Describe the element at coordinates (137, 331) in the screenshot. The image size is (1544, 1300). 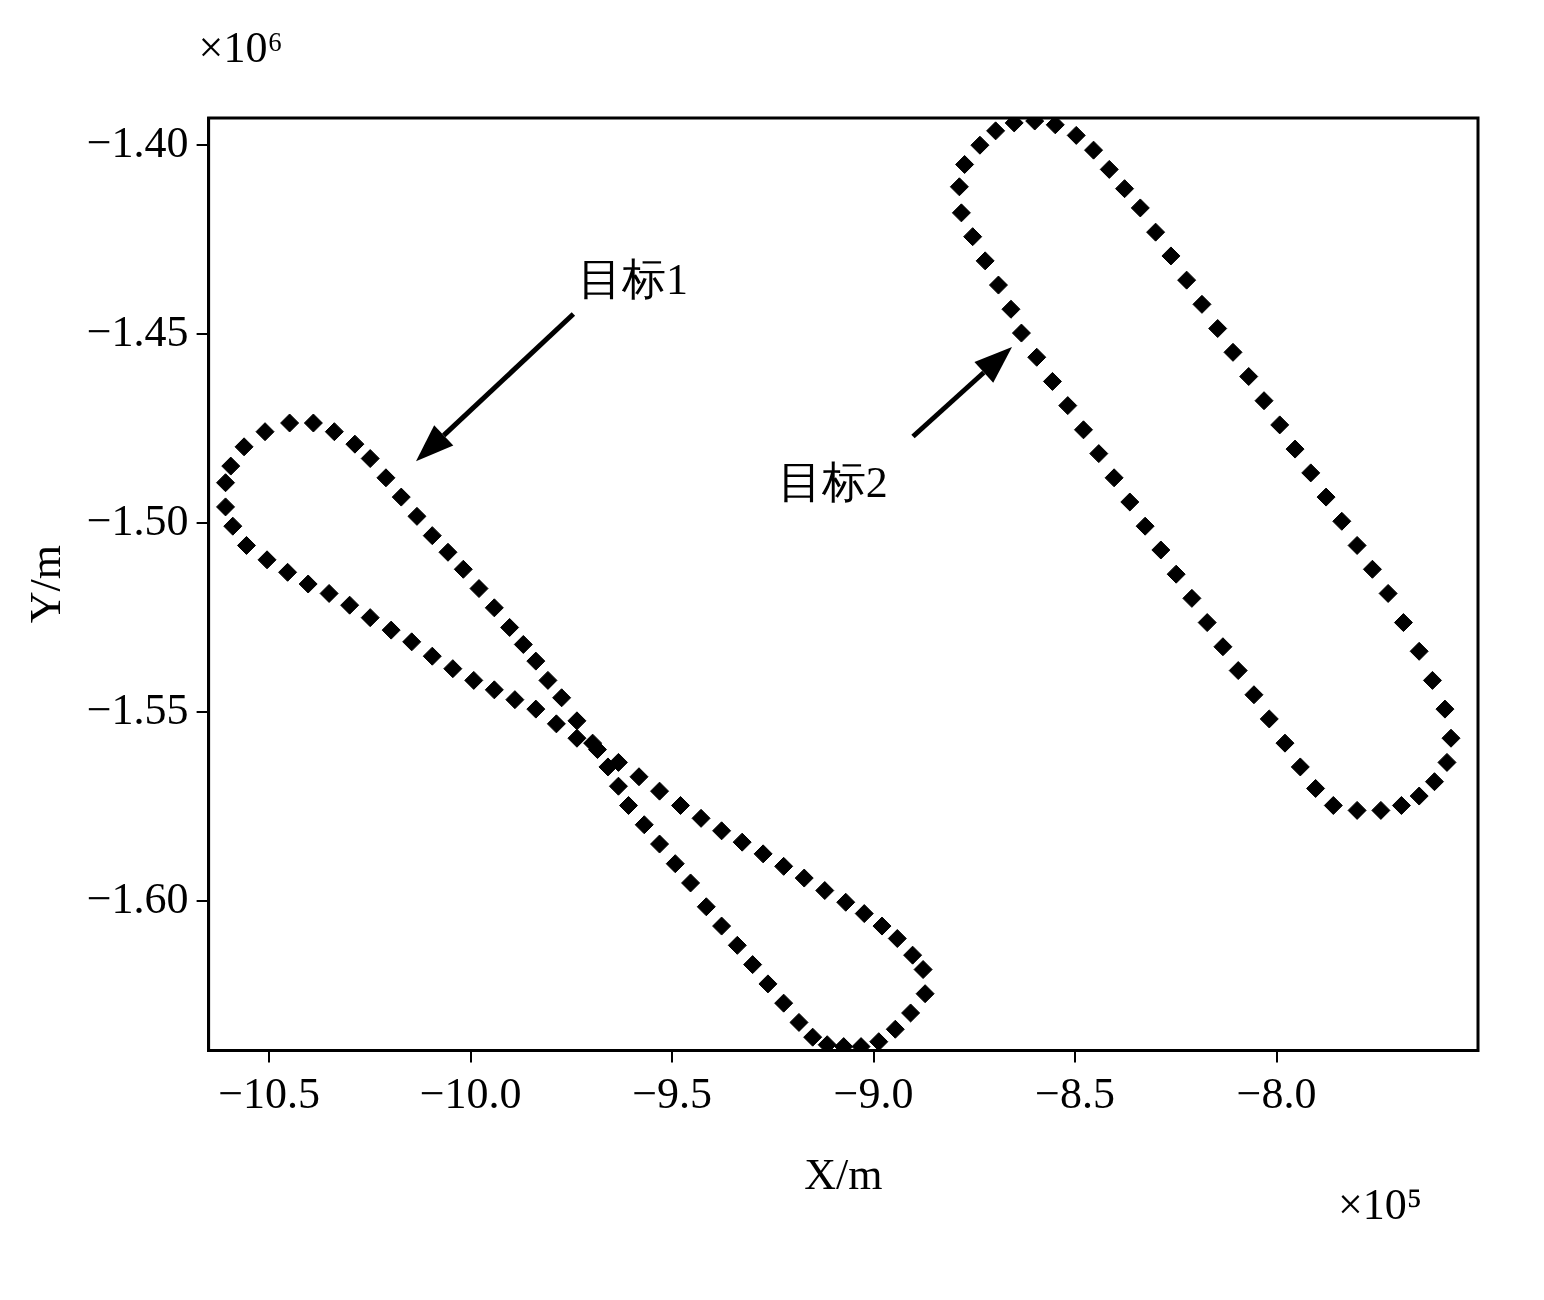
I see `y-tick-label: −1.45` at that location.